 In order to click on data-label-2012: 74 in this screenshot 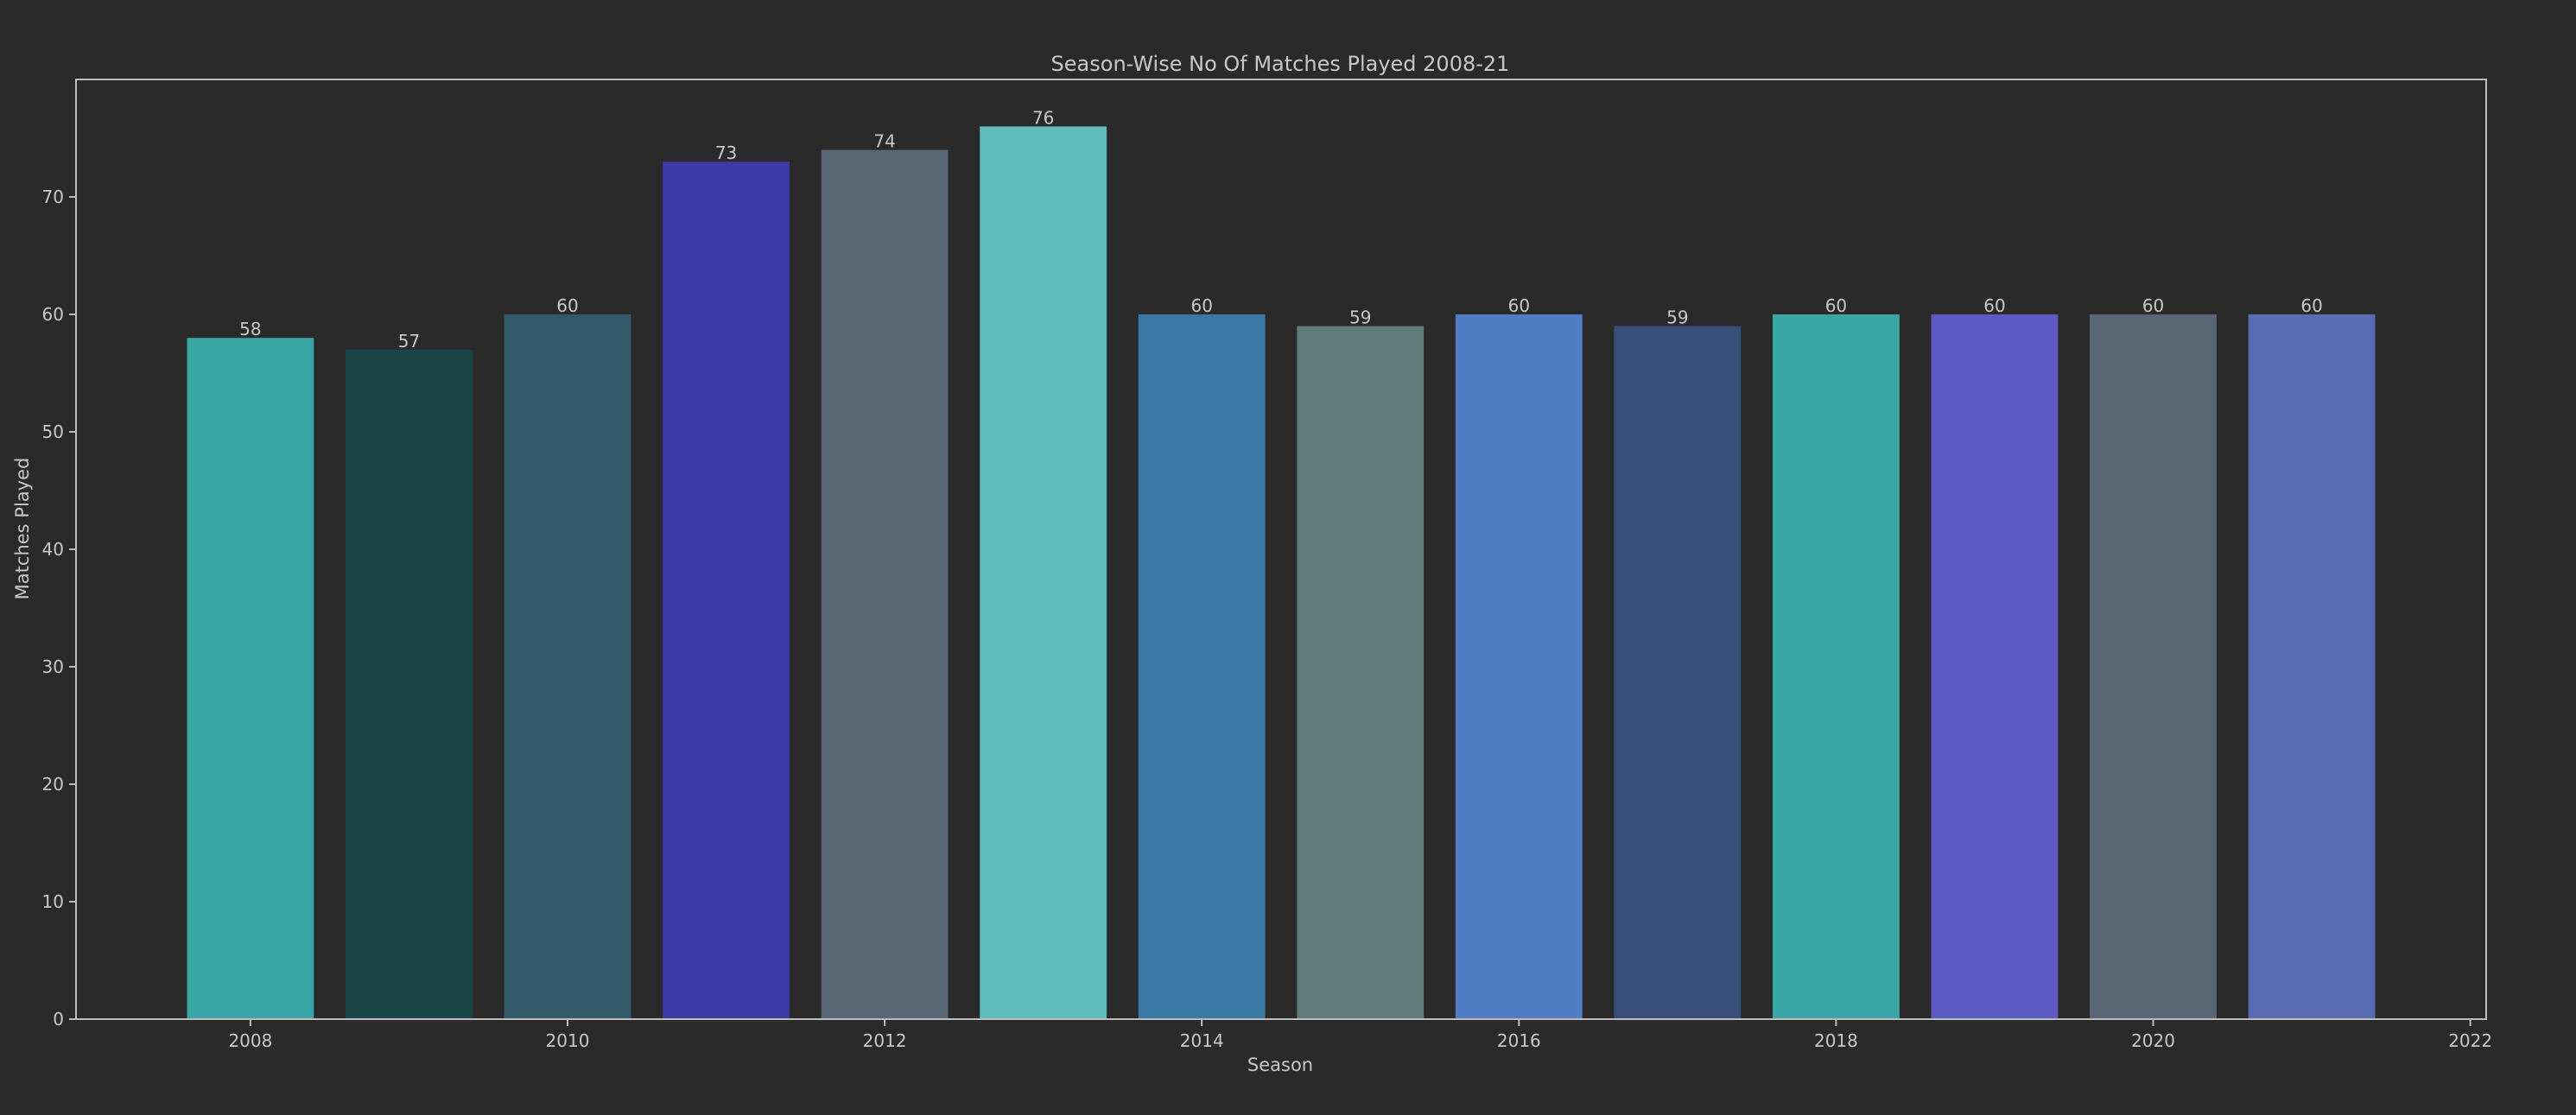, I will do `click(884, 141)`.